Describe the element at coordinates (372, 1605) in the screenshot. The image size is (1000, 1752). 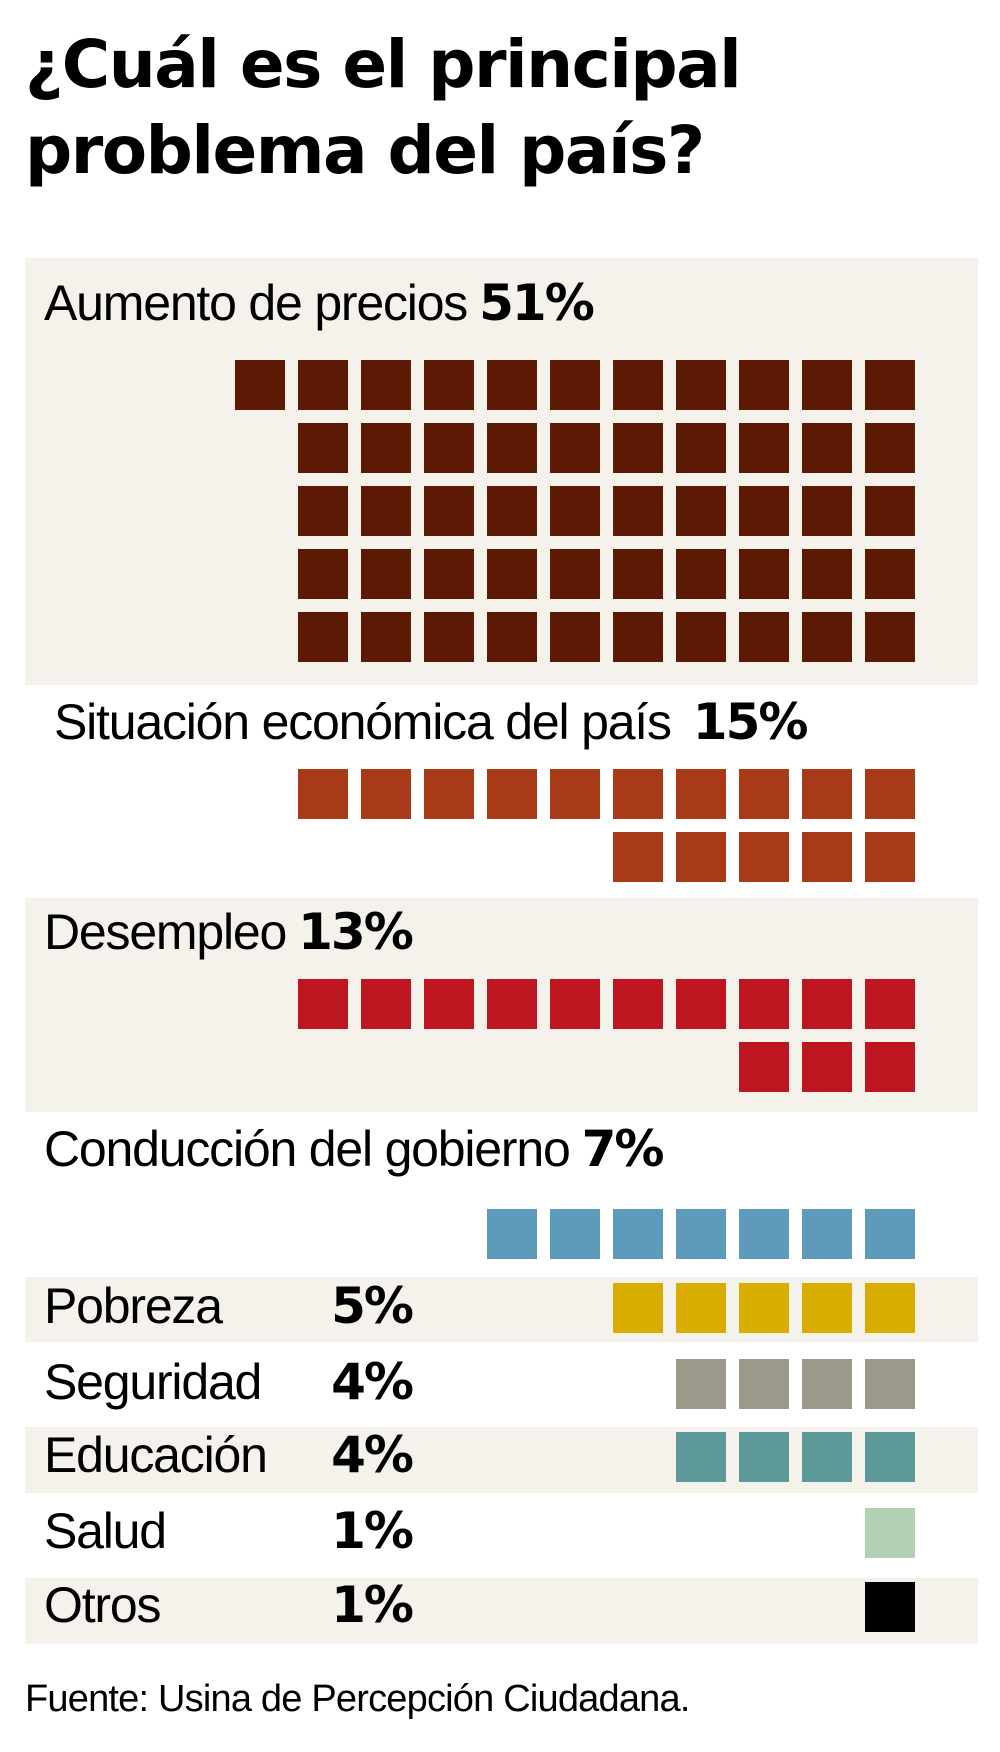
I see `percent-label-otros: 1%` at that location.